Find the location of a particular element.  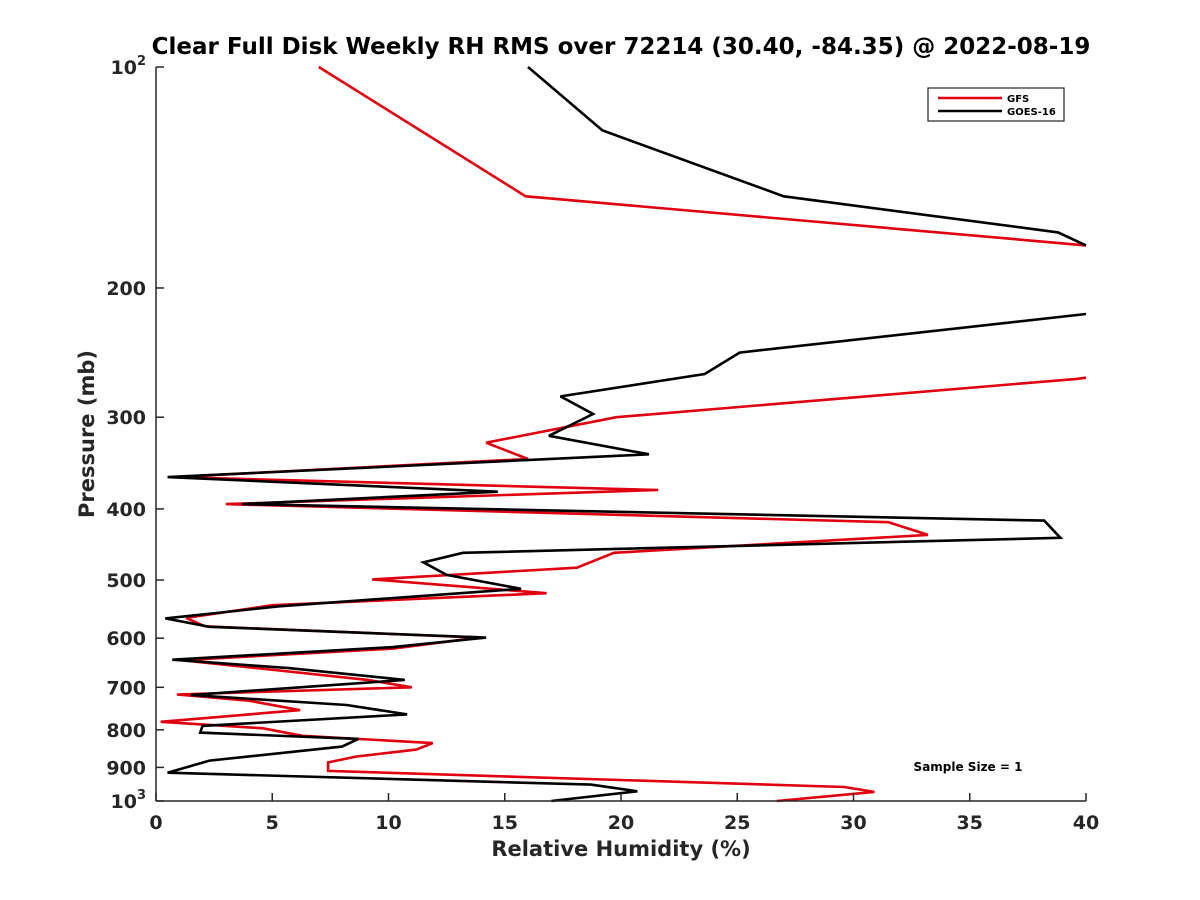

y-tick-label: 500 is located at coordinates (126, 581).